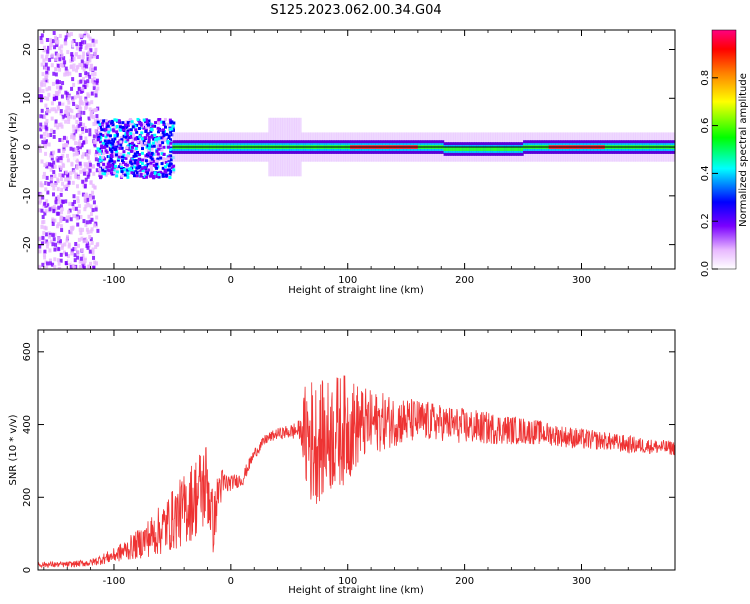  What do you see at coordinates (114, 280) in the screenshot?
I see `x-tick-label: -100` at bounding box center [114, 280].